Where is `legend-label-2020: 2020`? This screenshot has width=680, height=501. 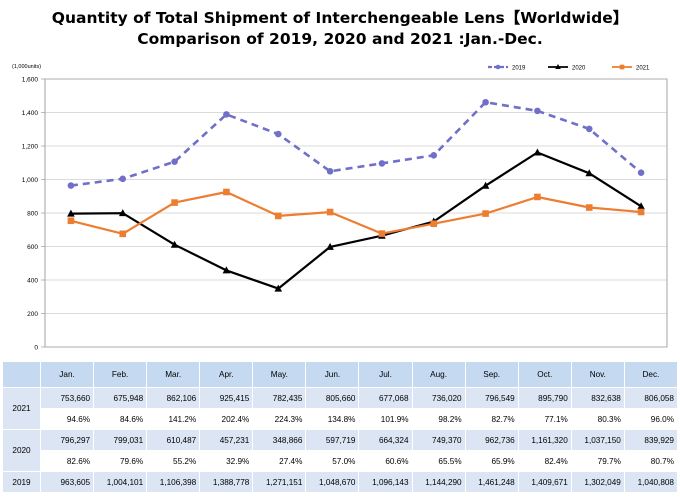 legend-label-2020: 2020 is located at coordinates (579, 68).